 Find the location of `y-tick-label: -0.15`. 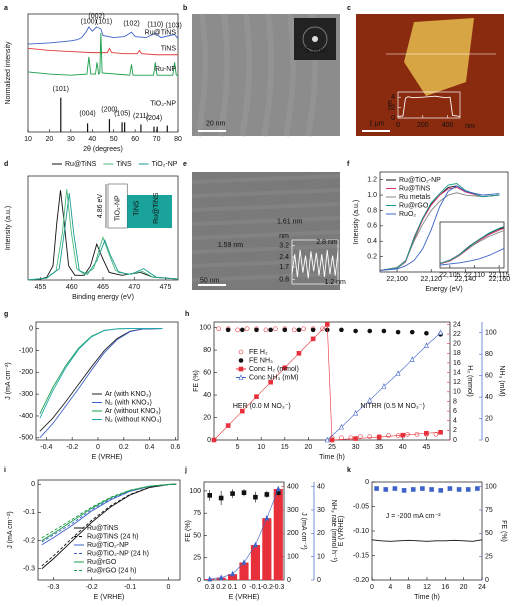

y-tick-label: -0.15 is located at coordinates (361, 555).